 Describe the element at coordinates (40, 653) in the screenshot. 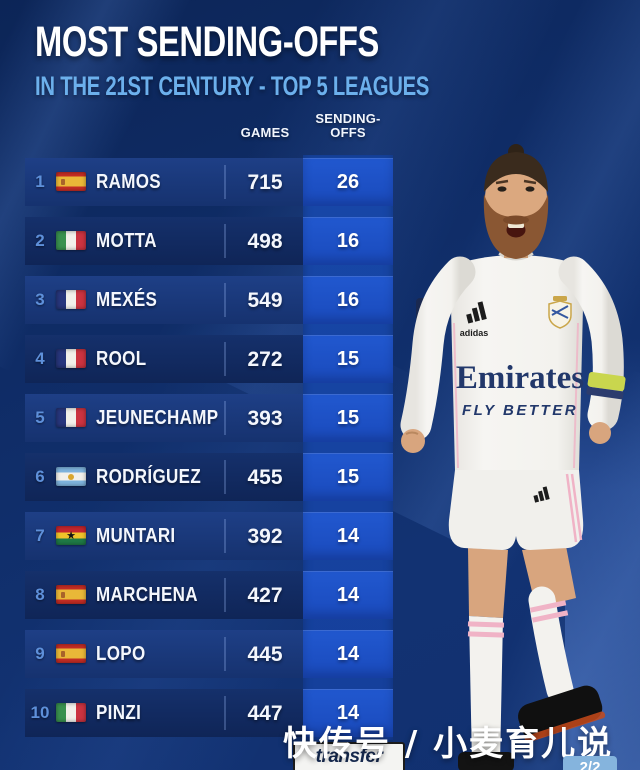

I see `rank-label: 9` at that location.